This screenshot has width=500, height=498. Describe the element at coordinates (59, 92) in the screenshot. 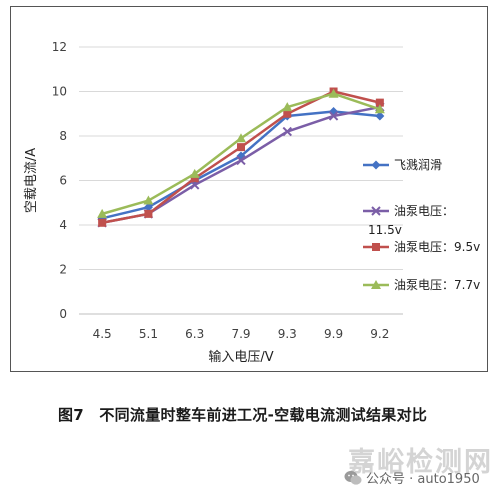

I see `y-tick-label: 10` at that location.